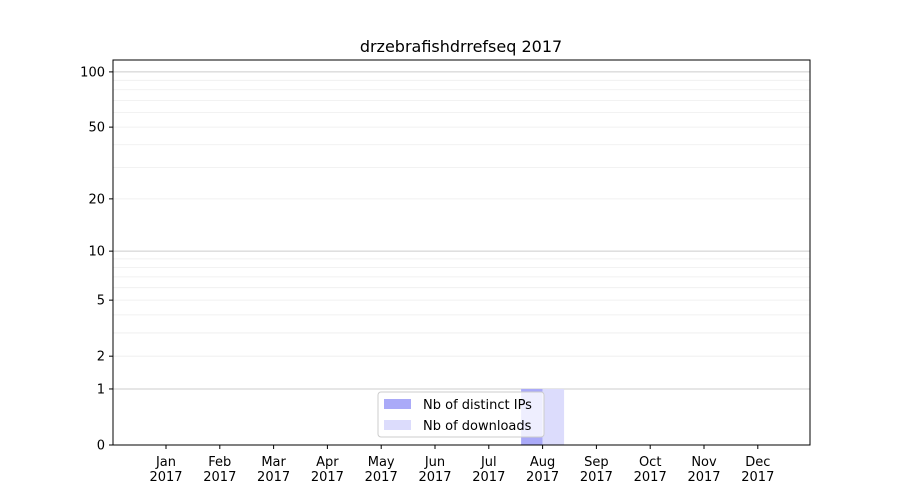  I want to click on y-tick-label: 2, so click(101, 357).